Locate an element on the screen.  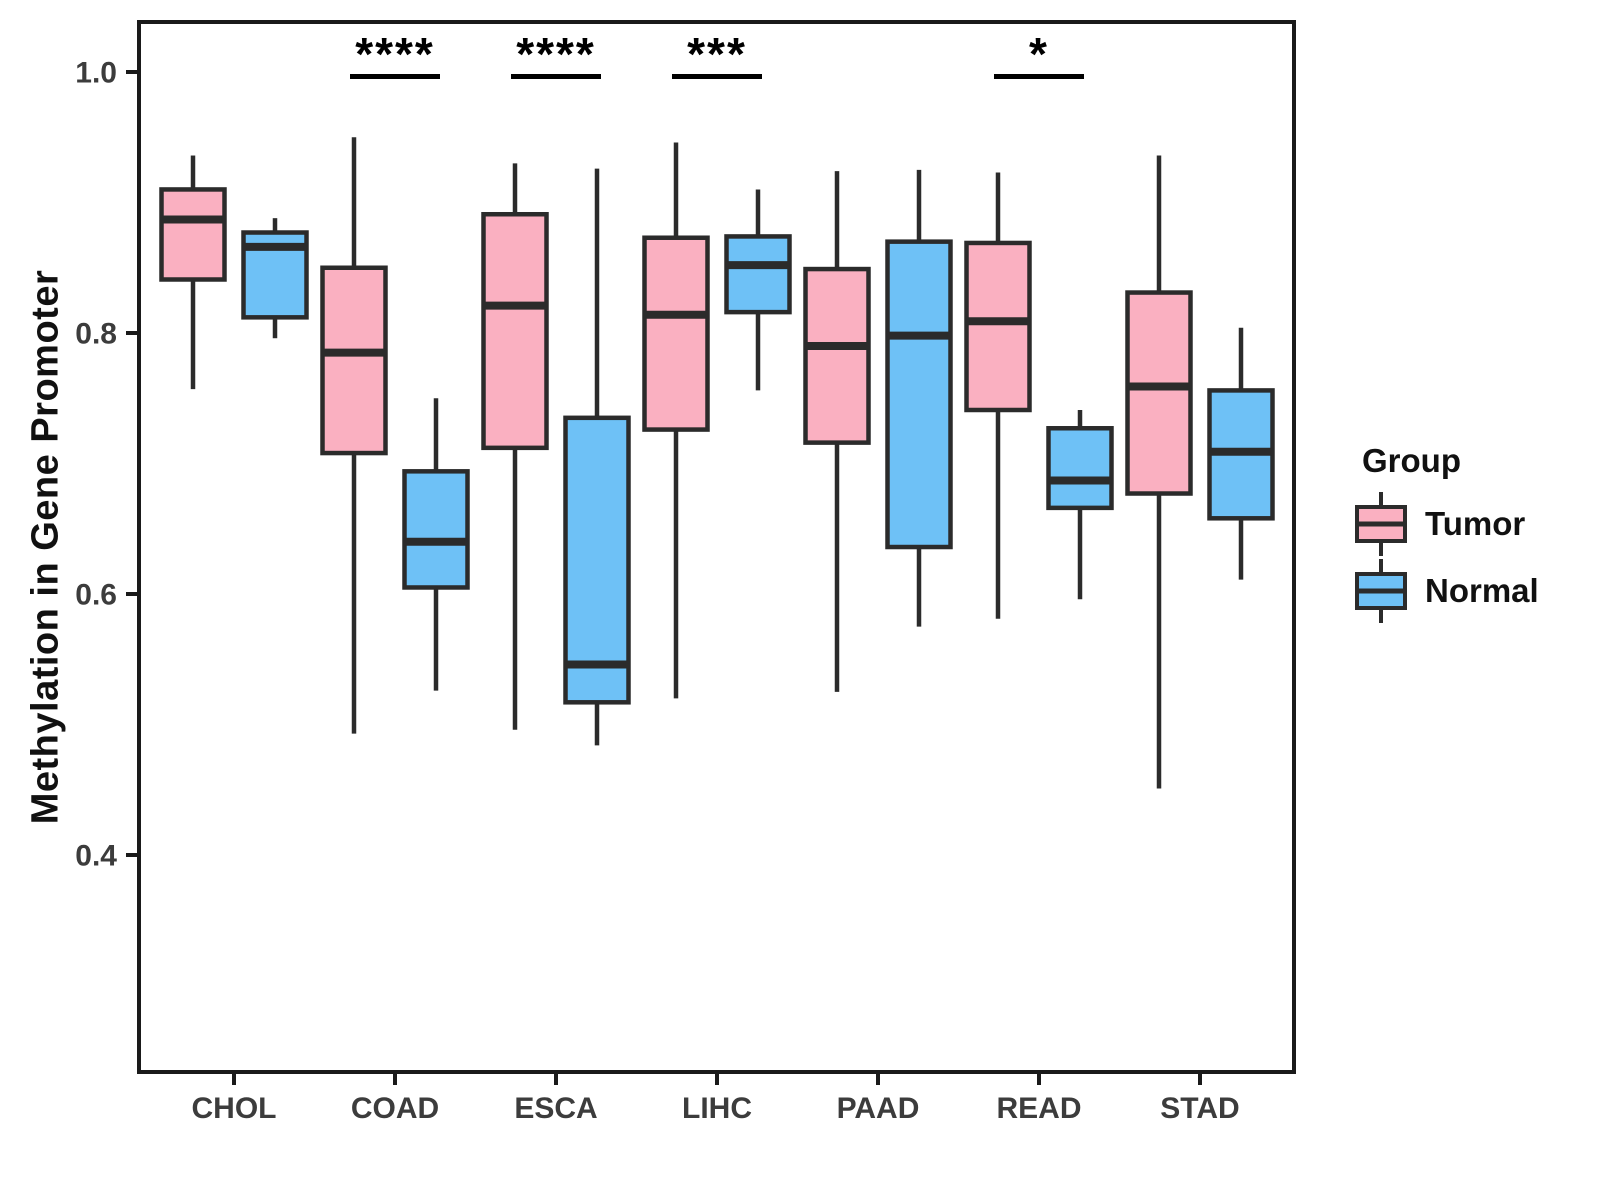
x-tick-label-read: READ is located at coordinates (1038, 1108).